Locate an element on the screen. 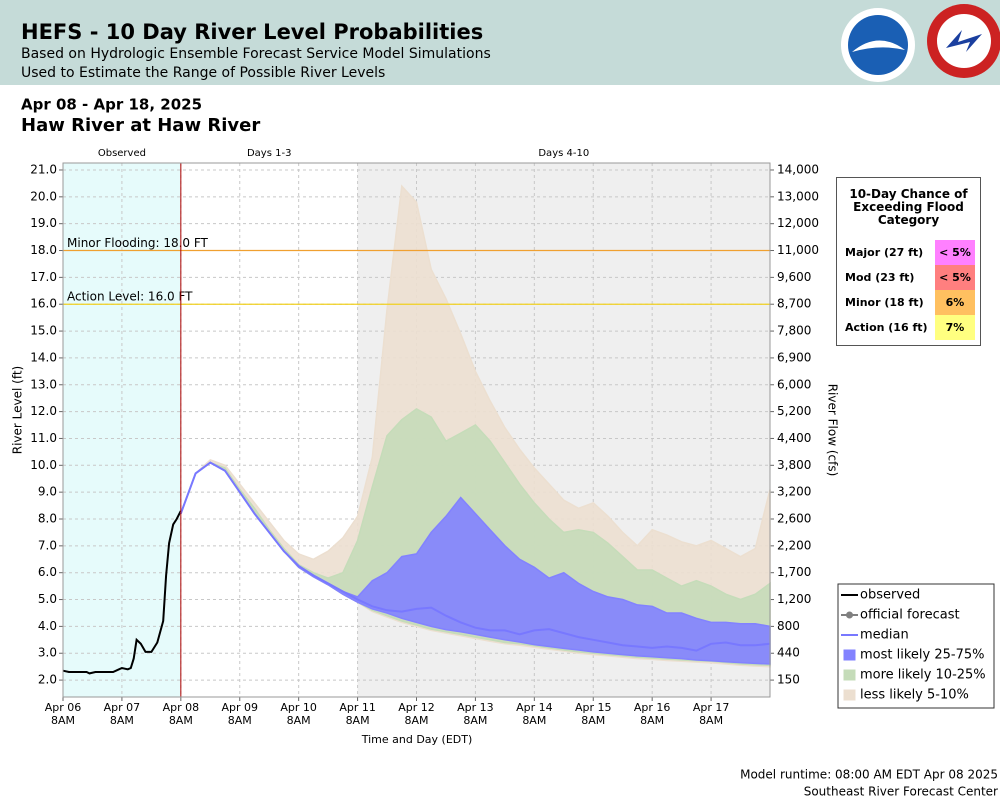 This screenshot has width=1000, height=800. row-value: 7% is located at coordinates (955, 327).